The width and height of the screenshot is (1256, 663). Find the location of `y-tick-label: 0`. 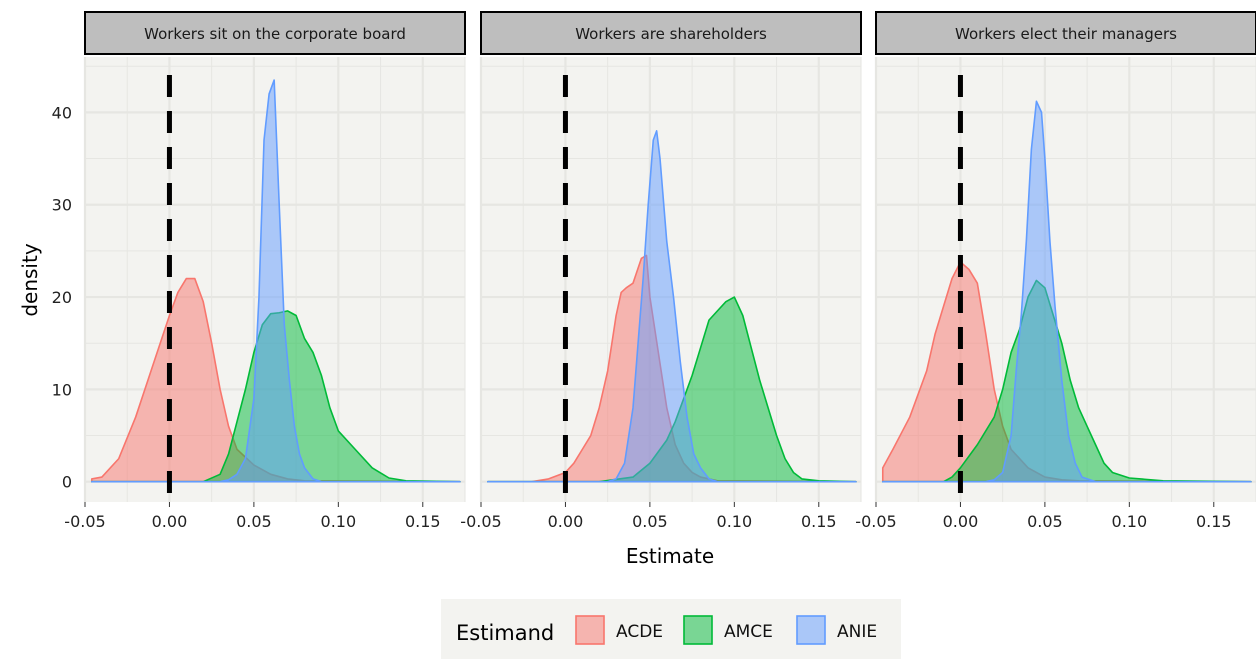

y-tick-label: 0 is located at coordinates (67, 482).